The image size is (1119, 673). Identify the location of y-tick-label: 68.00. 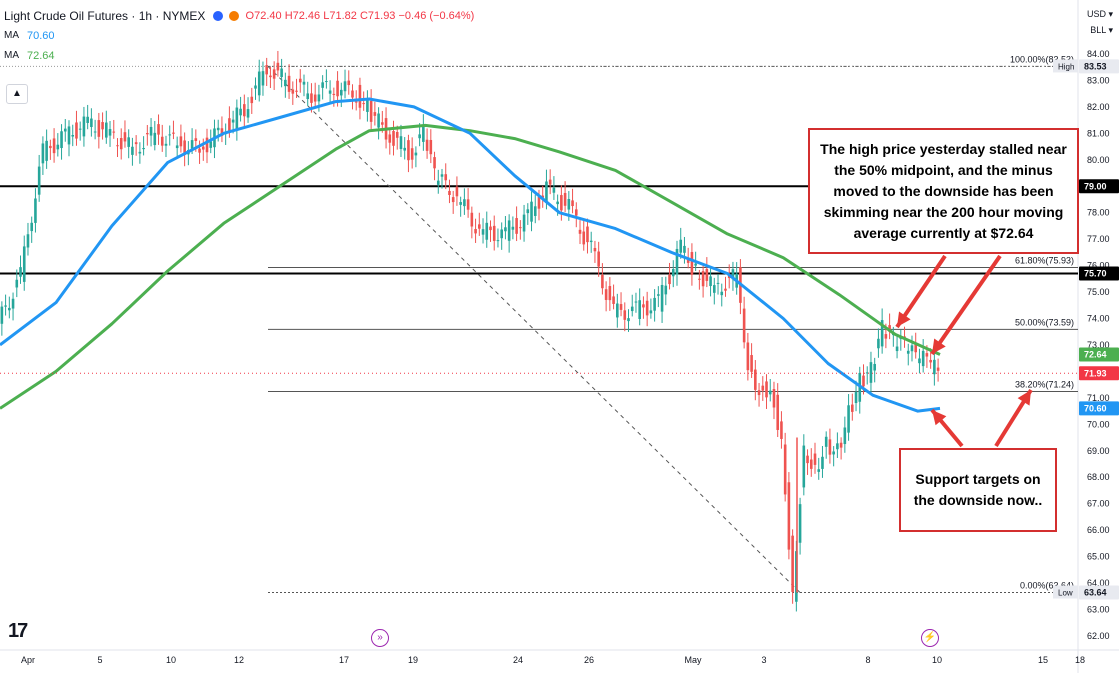
(1098, 477).